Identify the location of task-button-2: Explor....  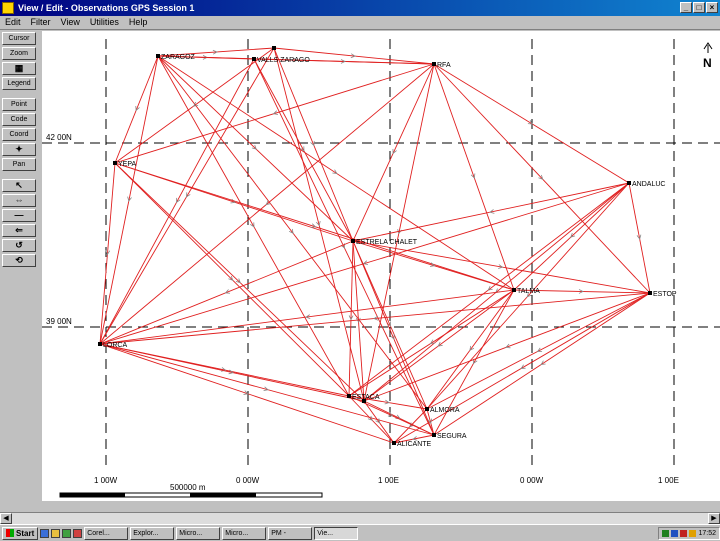
(152, 533).